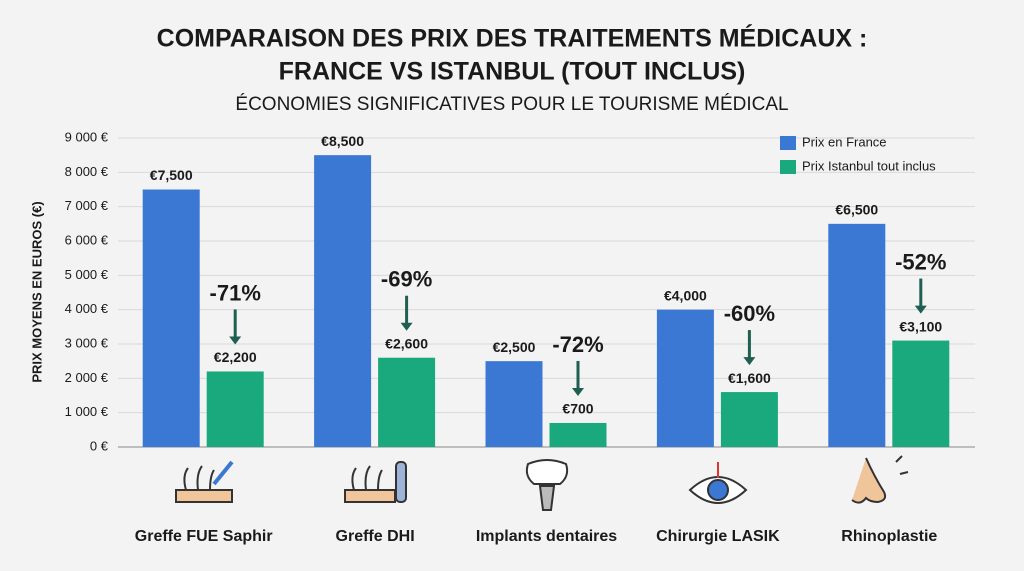  What do you see at coordinates (235, 357) in the screenshot?
I see `value-label: €2,200` at bounding box center [235, 357].